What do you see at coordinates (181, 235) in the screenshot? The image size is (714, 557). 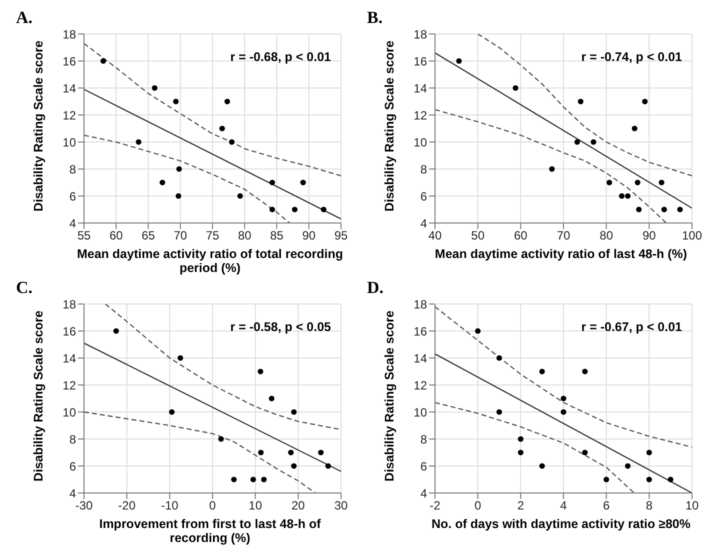 I see `x-tick-label: 70` at bounding box center [181, 235].